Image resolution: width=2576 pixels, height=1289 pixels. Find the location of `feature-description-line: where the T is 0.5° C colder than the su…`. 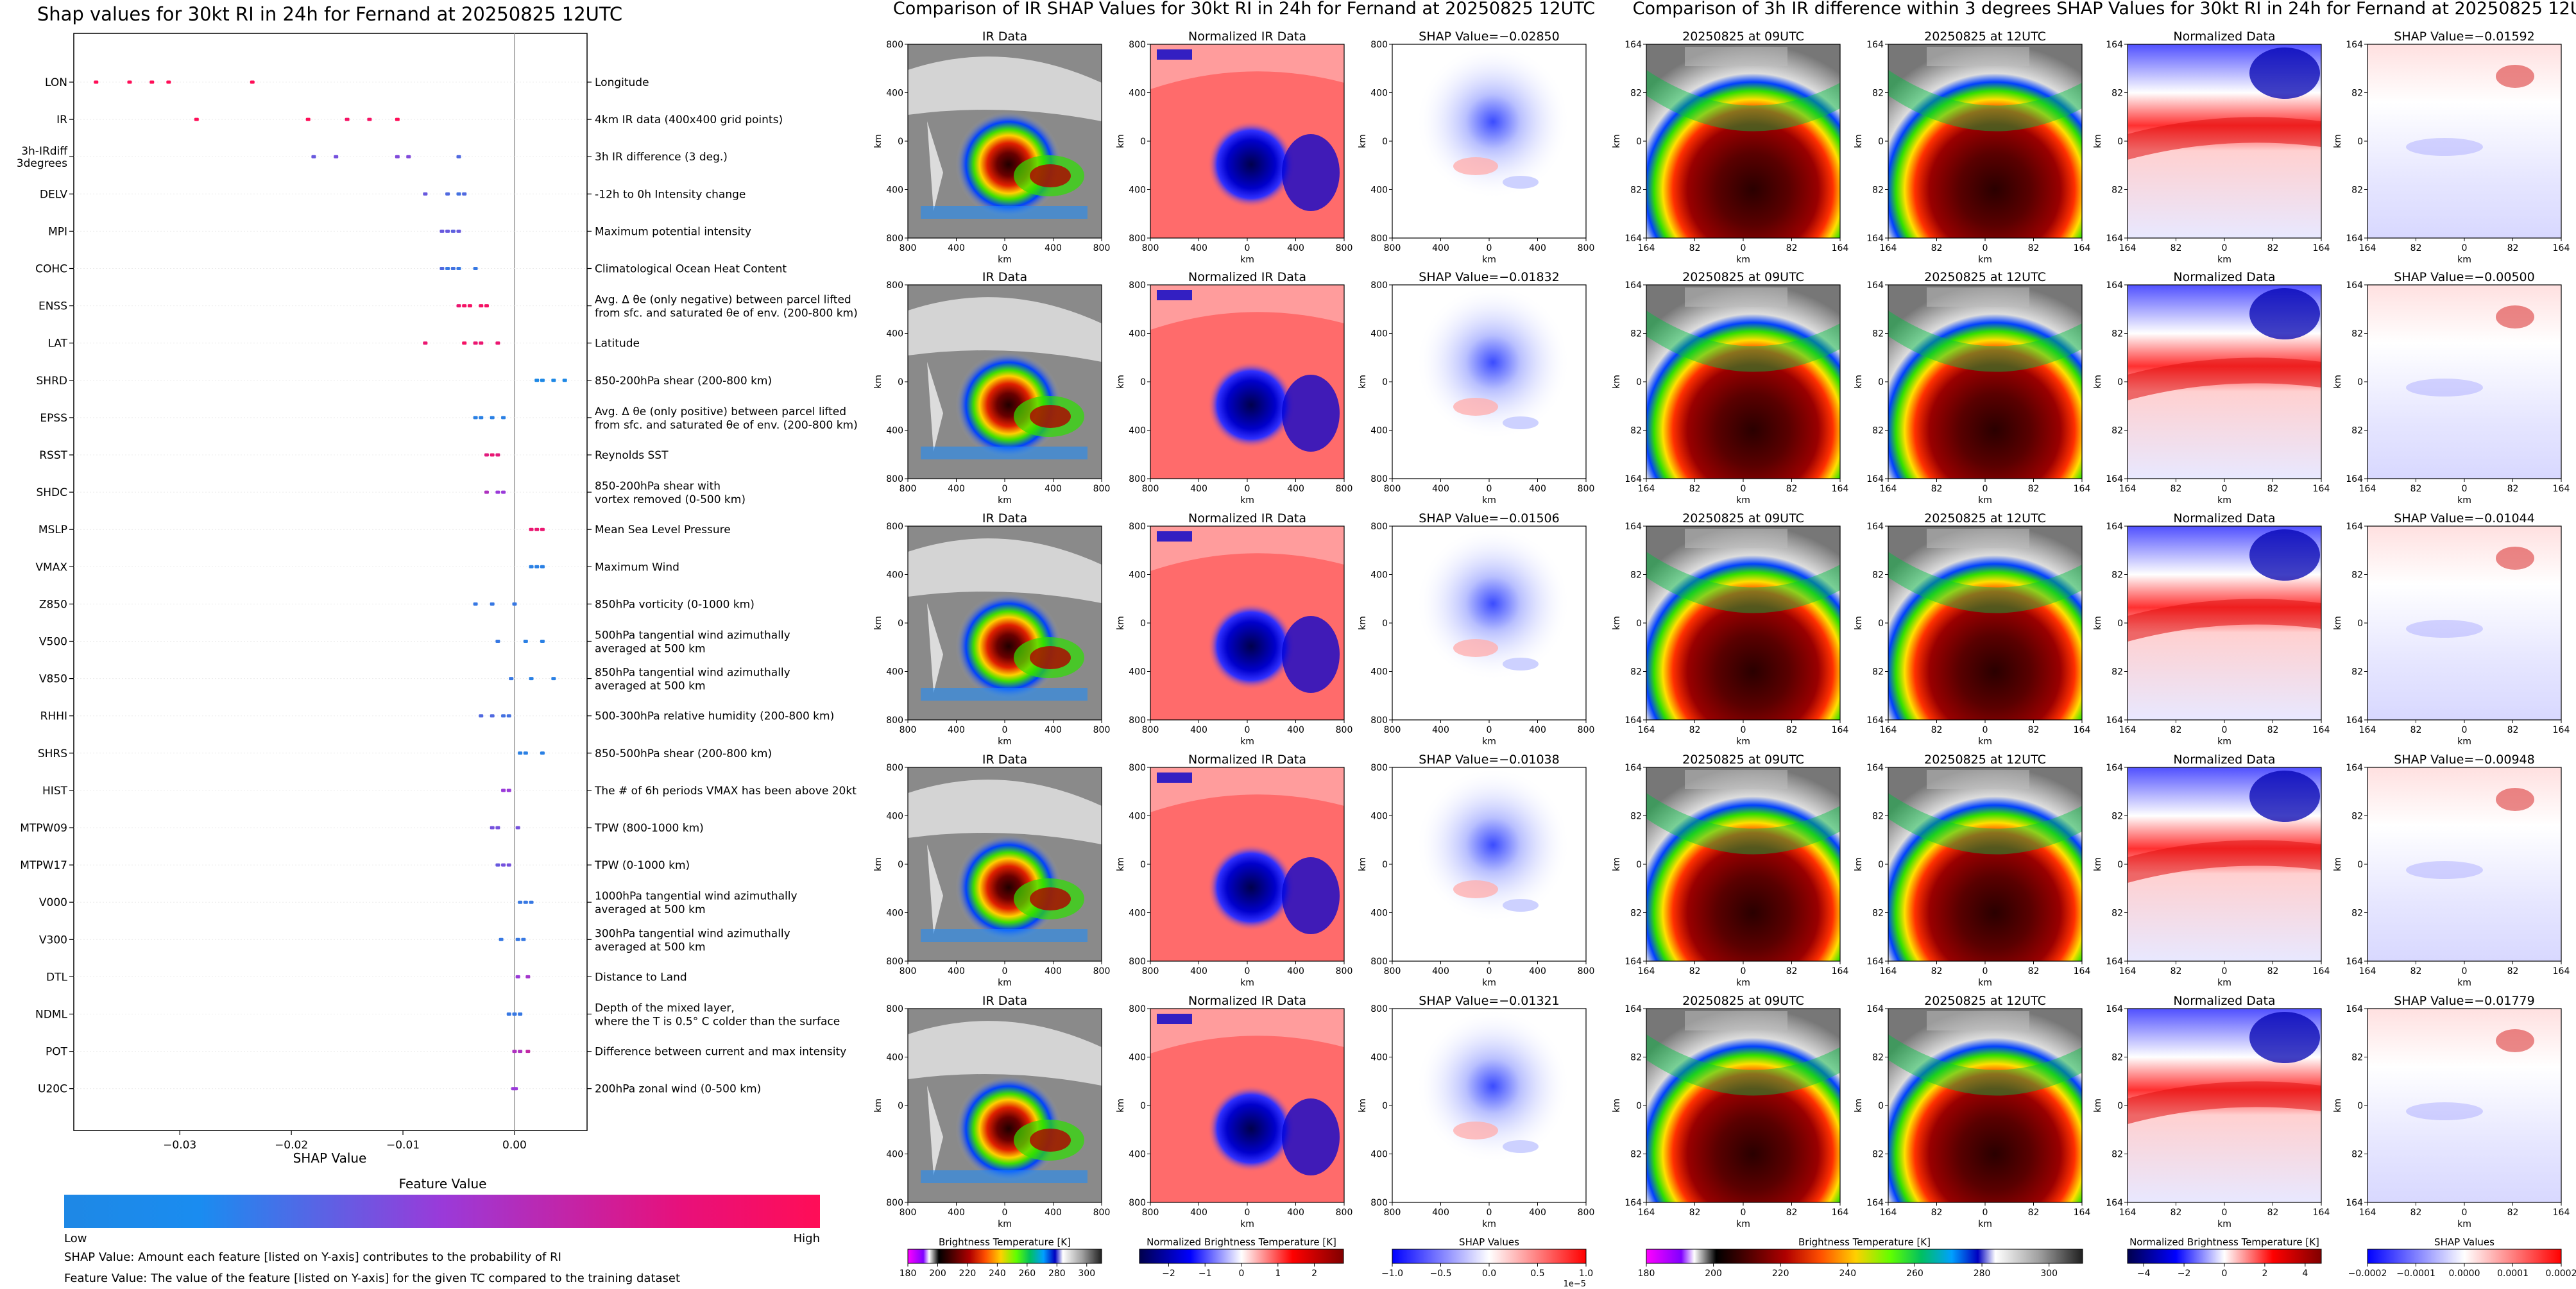

feature-description-line: where the T is 0.5° C colder than the su… is located at coordinates (717, 1023).